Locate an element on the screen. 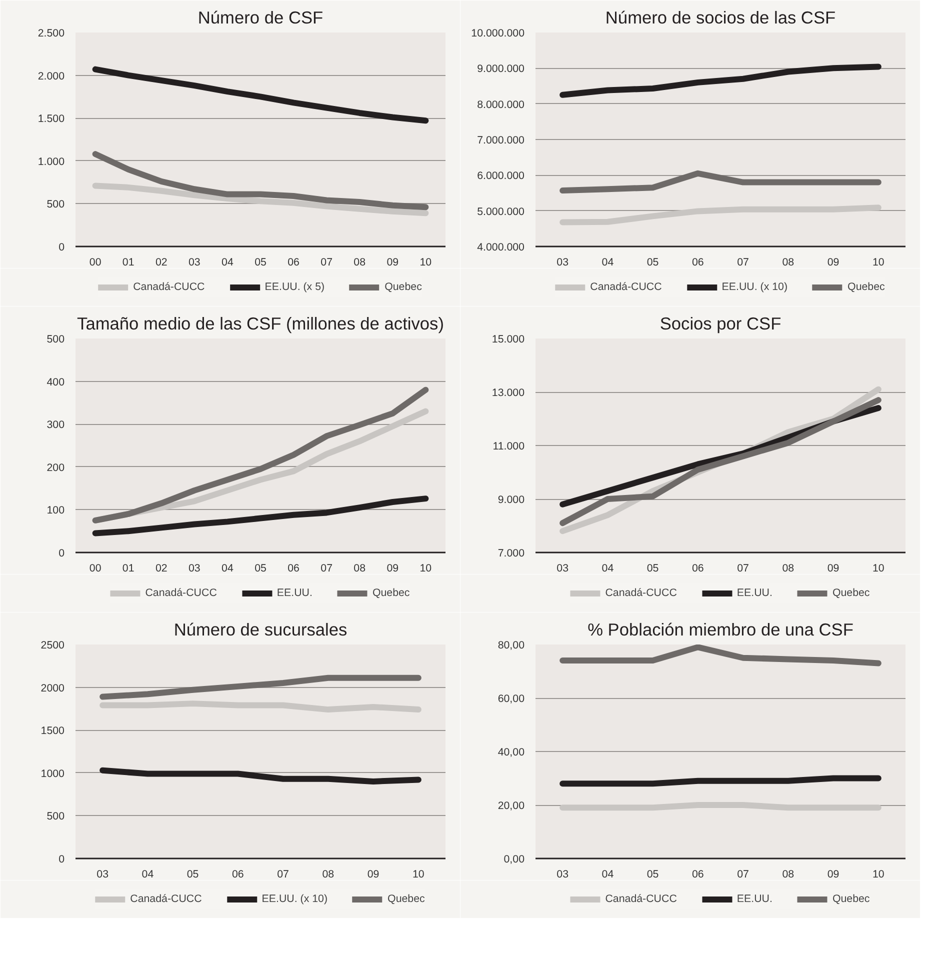  chart-title: Número de CSF is located at coordinates (261, 18).